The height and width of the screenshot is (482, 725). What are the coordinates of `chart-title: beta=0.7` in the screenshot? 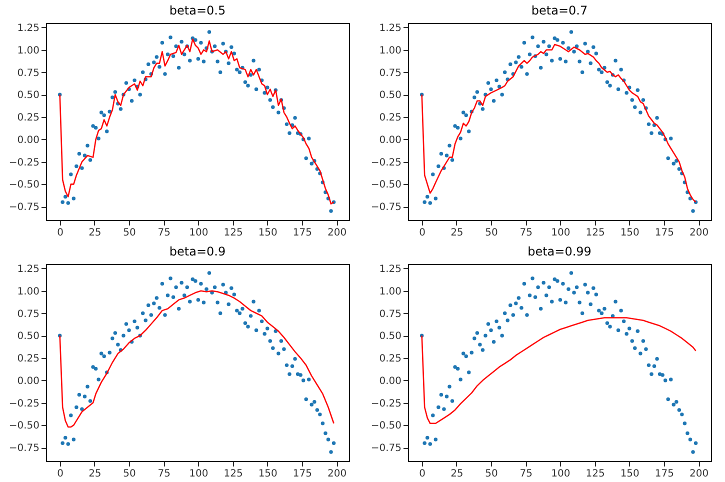 It's located at (559, 10).